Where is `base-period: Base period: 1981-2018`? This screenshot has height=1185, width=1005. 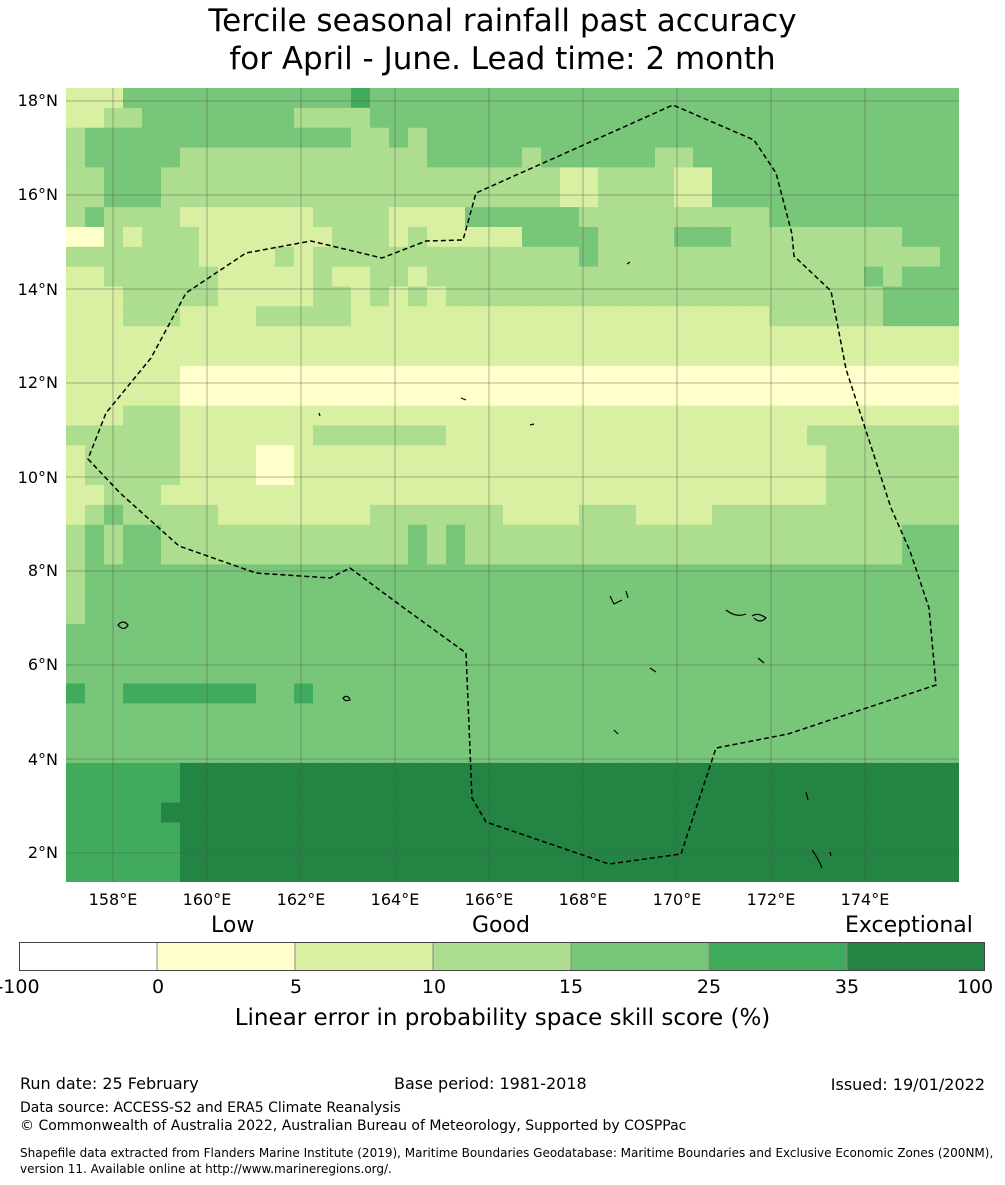
base-period: Base period: 1981-2018 is located at coordinates (490, 1083).